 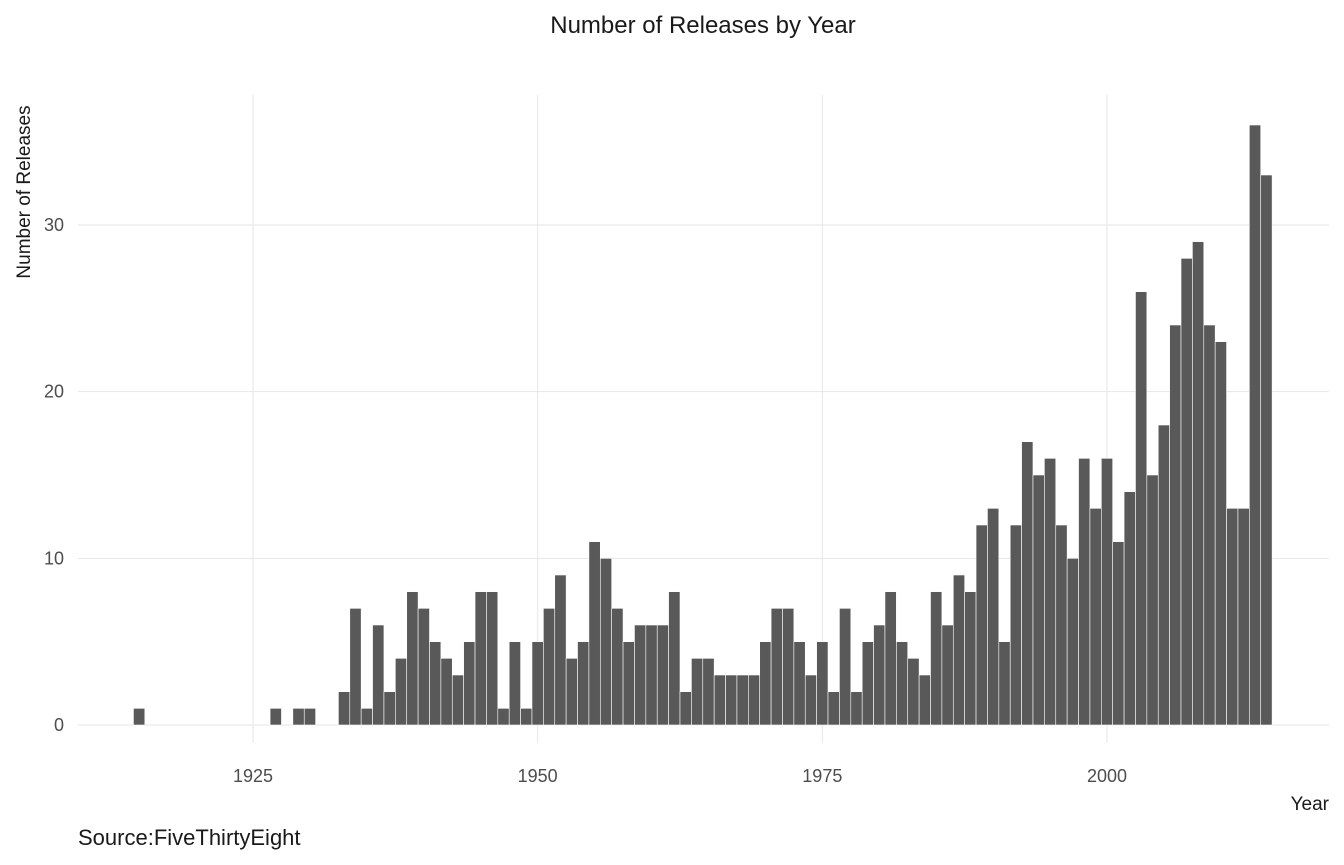 What do you see at coordinates (1118, 633) in the screenshot?
I see `bar-2001` at bounding box center [1118, 633].